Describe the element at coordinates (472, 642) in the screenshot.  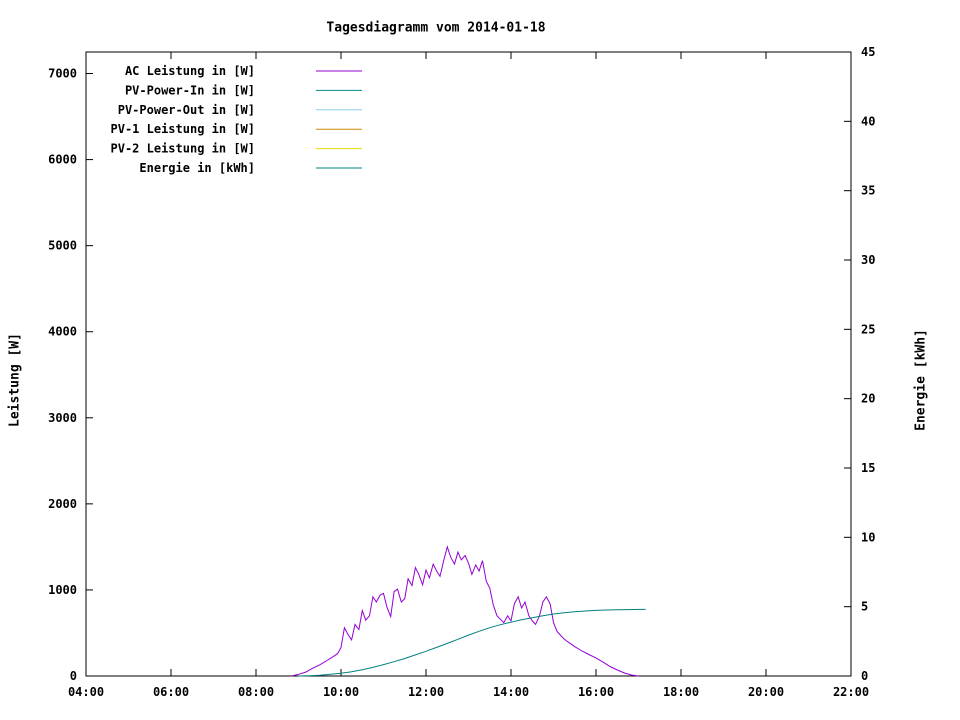
I see `series-energie` at that location.